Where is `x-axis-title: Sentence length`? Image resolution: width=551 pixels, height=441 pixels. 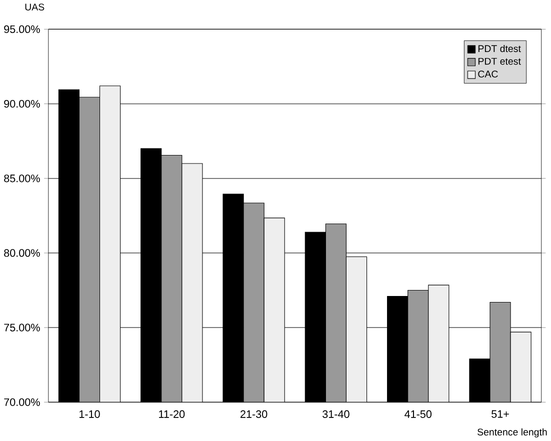
x-axis-title: Sentence length is located at coordinates (512, 433).